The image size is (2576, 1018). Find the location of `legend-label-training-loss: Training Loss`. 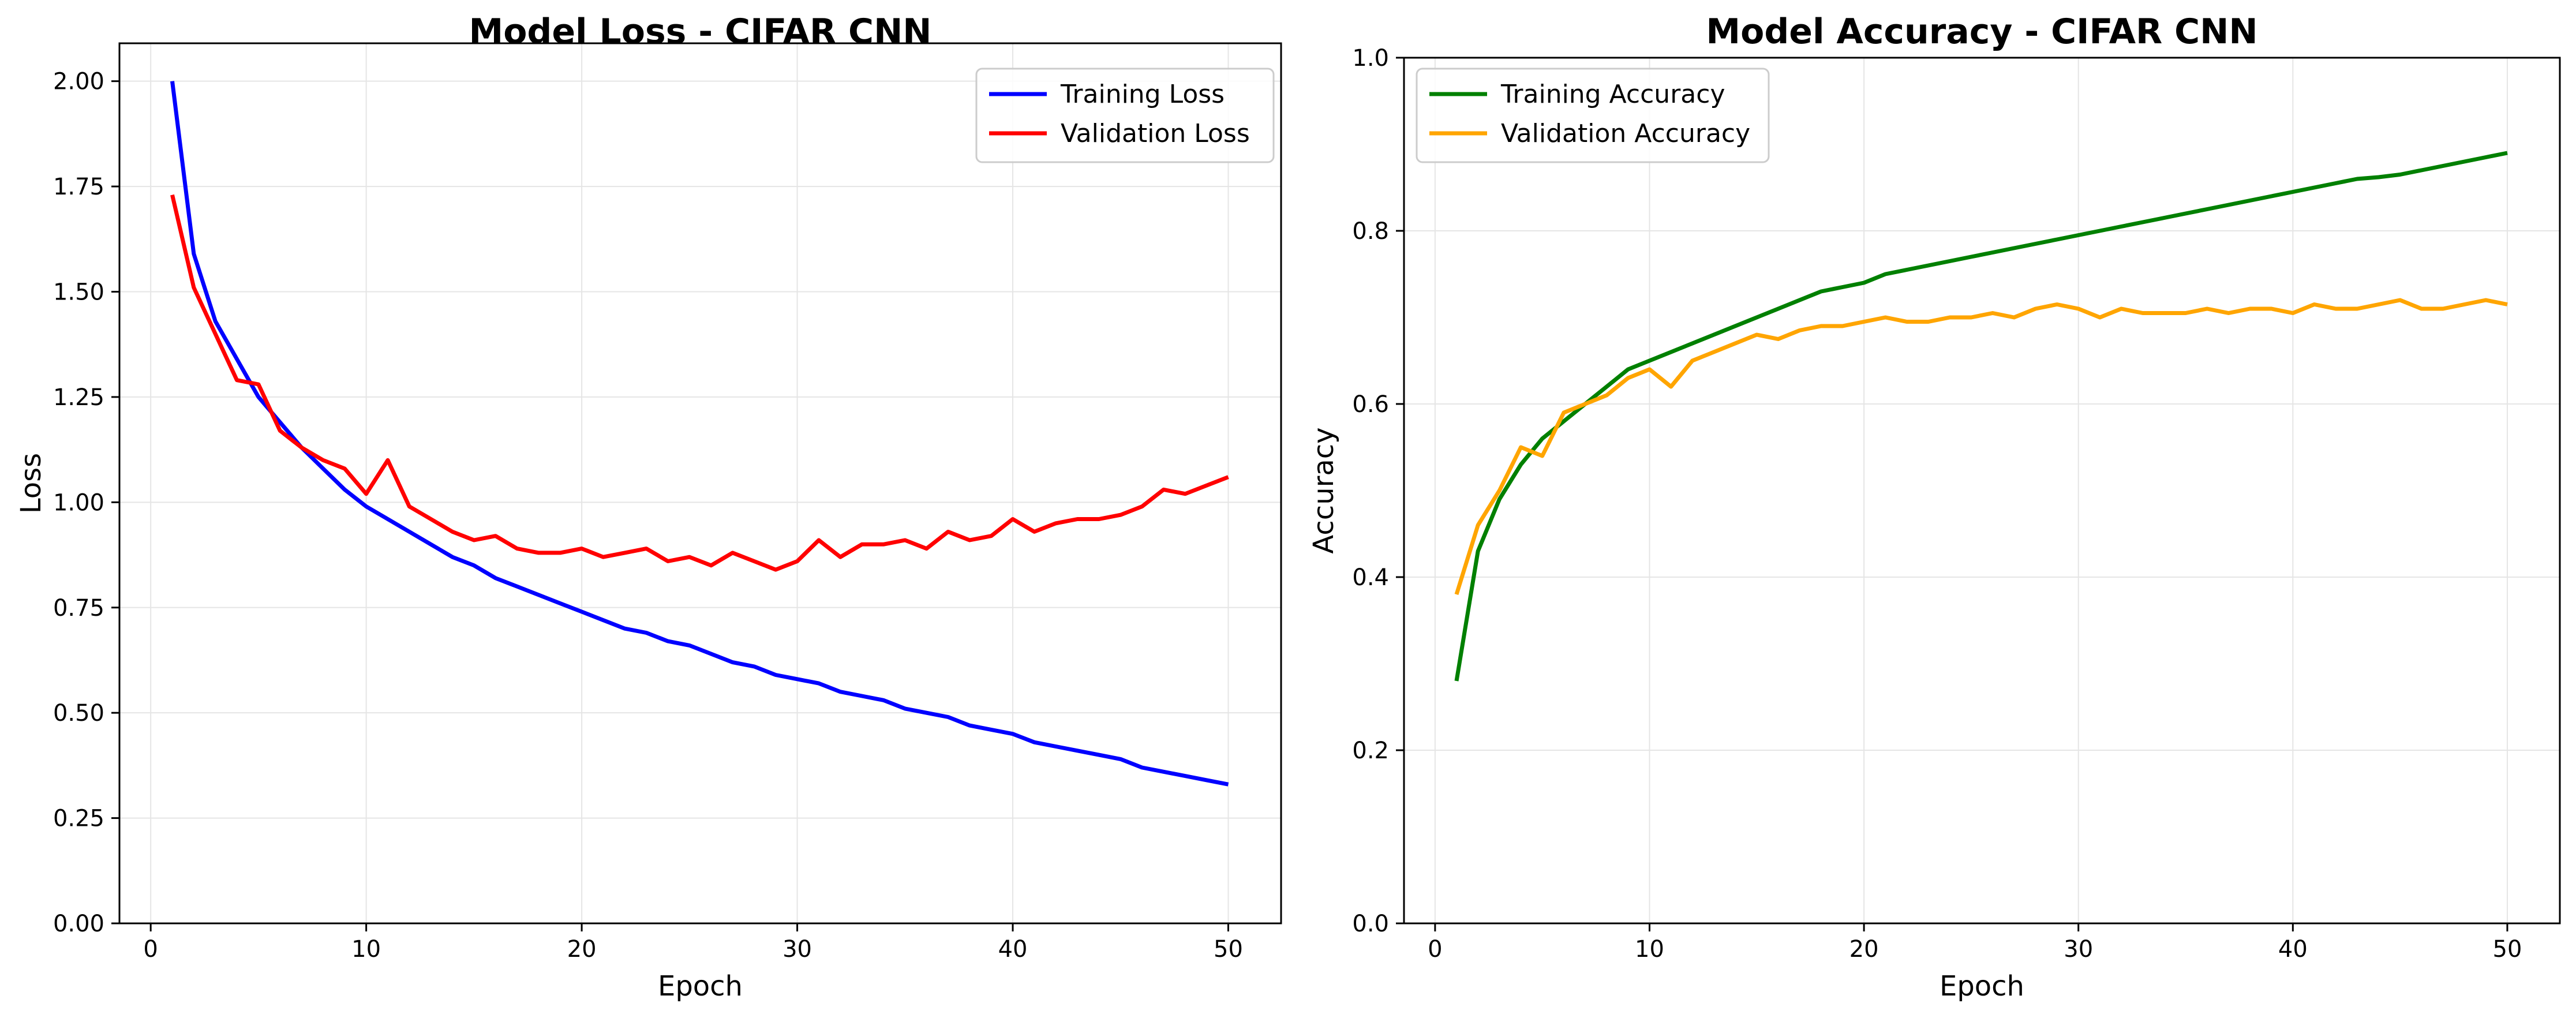

legend-label-training-loss: Training Loss is located at coordinates (1142, 94).